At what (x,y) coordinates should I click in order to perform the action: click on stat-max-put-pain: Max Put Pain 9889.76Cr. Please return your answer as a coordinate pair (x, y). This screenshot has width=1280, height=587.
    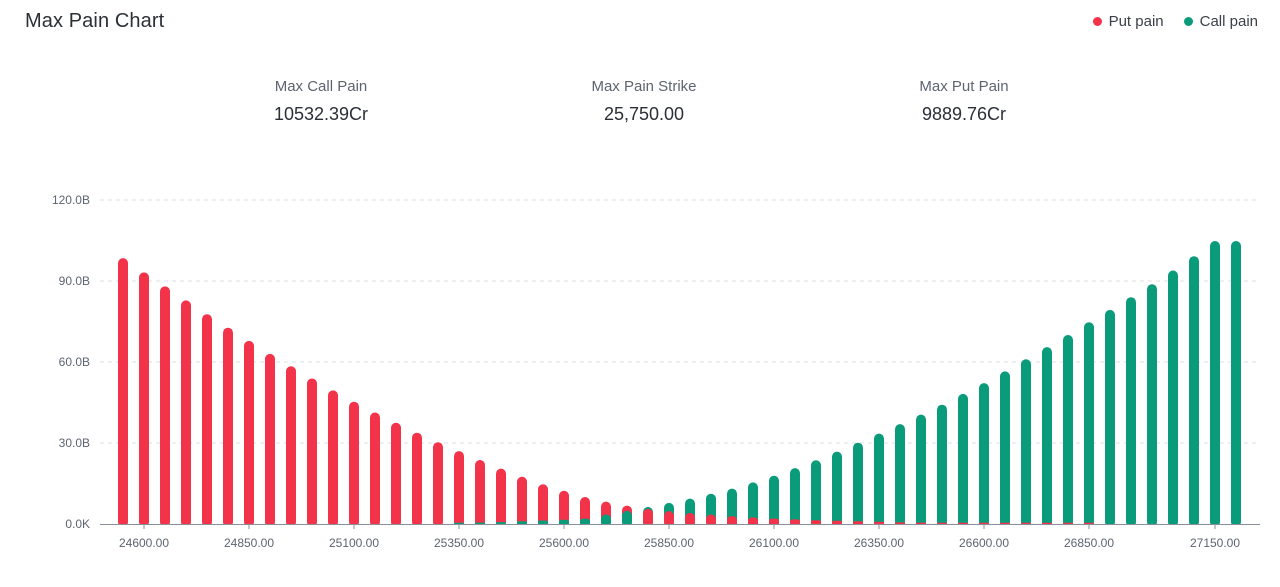
    Looking at the image, I should click on (964, 101).